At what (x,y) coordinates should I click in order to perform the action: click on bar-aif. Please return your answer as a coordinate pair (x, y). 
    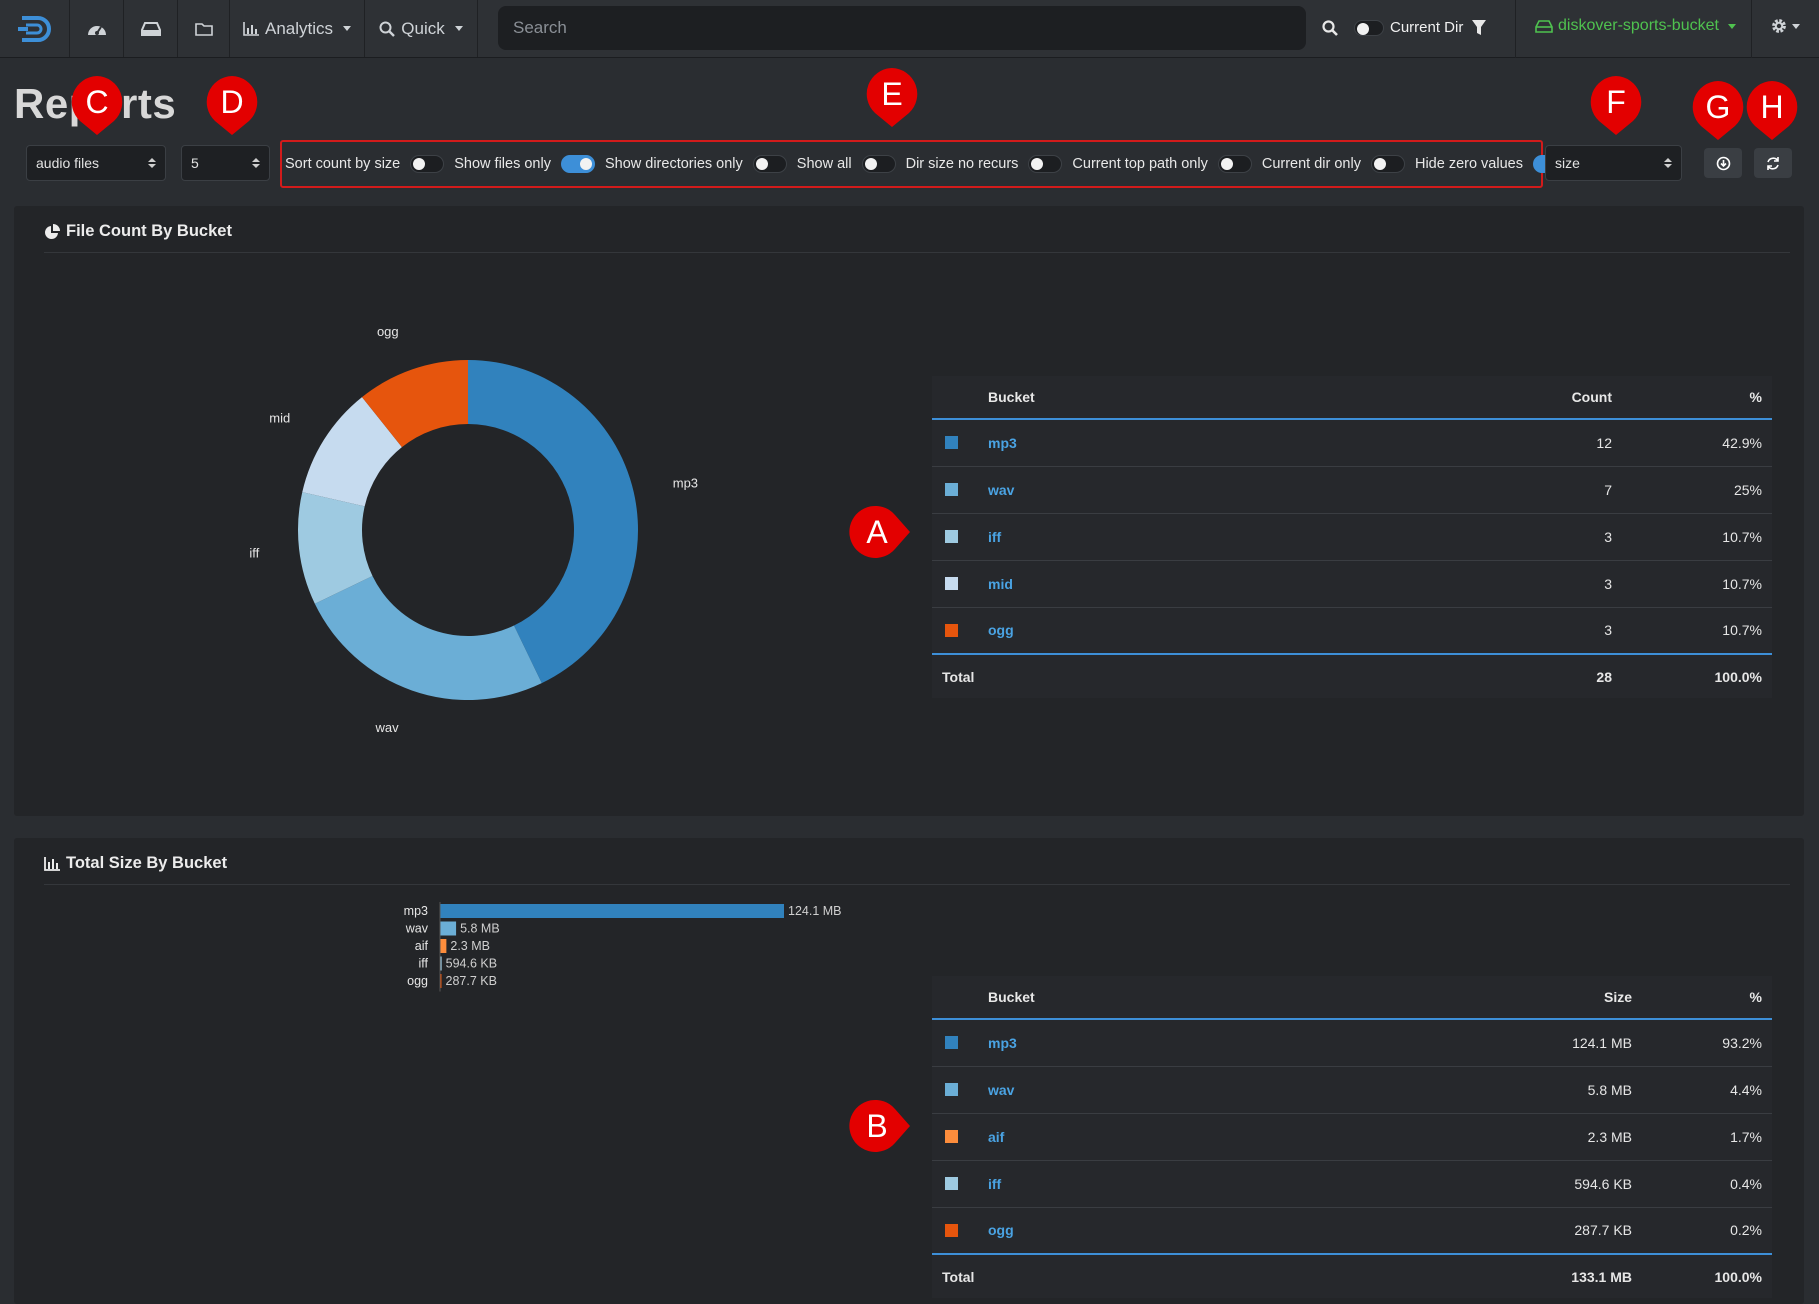
    Looking at the image, I should click on (443, 946).